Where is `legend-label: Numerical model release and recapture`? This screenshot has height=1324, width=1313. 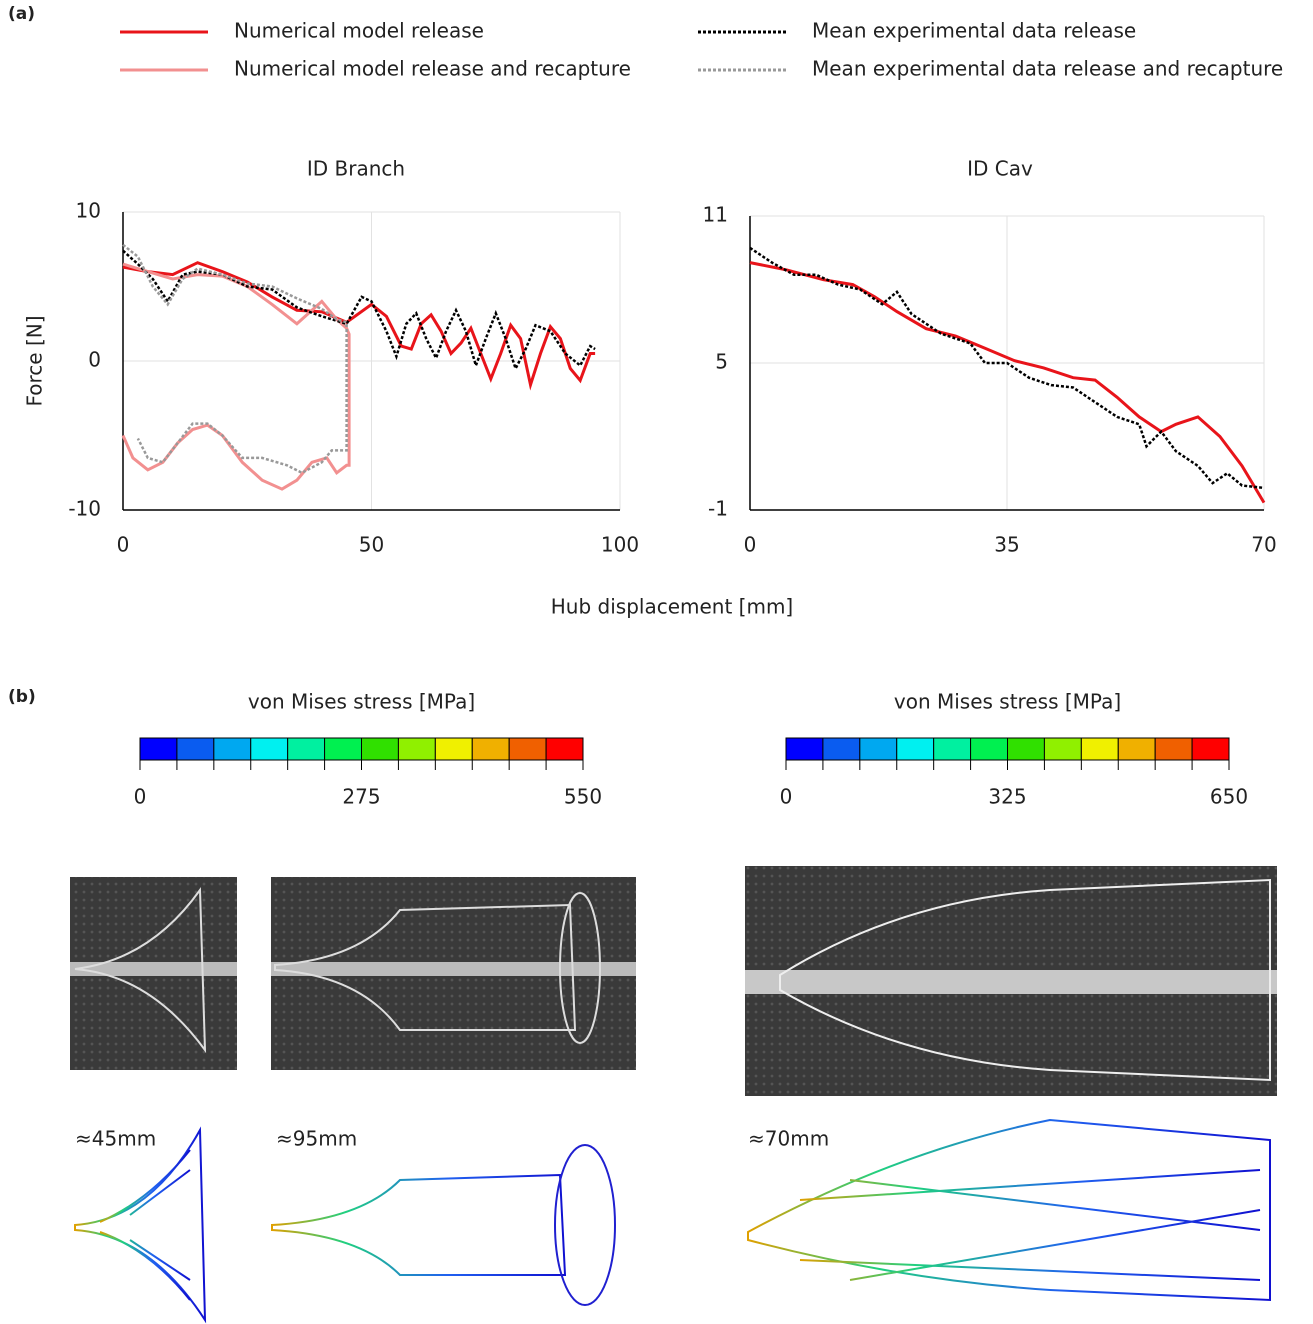 legend-label: Numerical model release and recapture is located at coordinates (432, 69).